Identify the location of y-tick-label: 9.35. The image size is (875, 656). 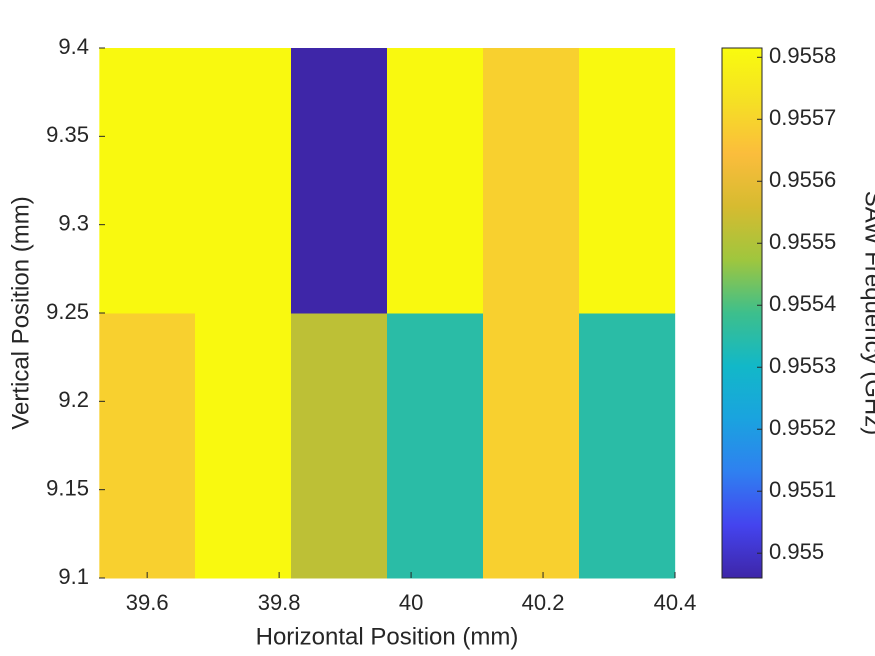
(67, 134).